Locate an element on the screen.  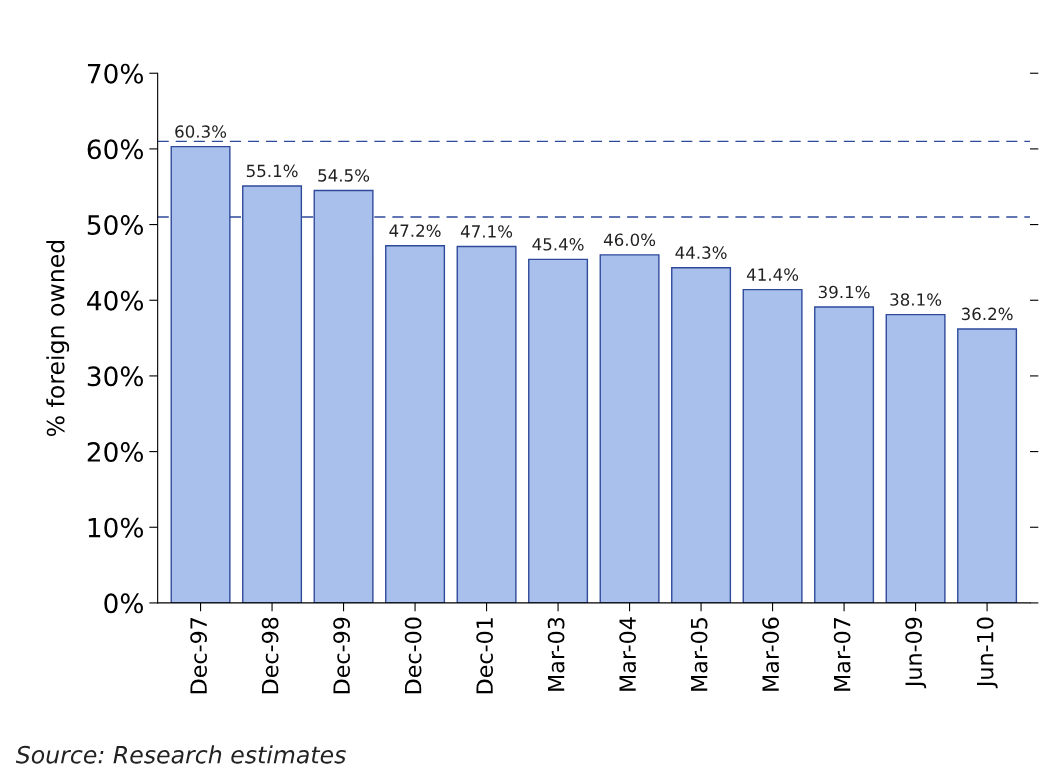
y-tick-label: 10% is located at coordinates (115, 527).